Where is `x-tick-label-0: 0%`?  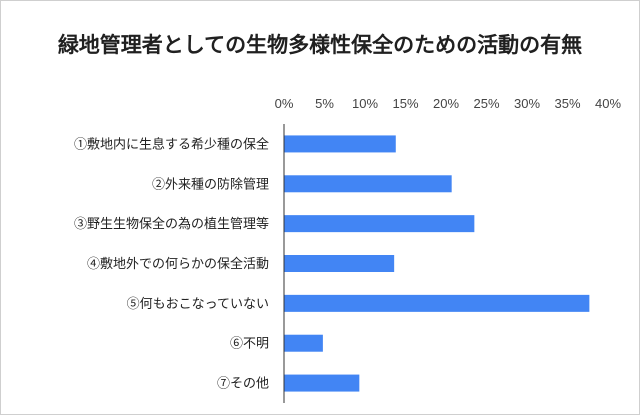
x-tick-label-0: 0% is located at coordinates (284, 103).